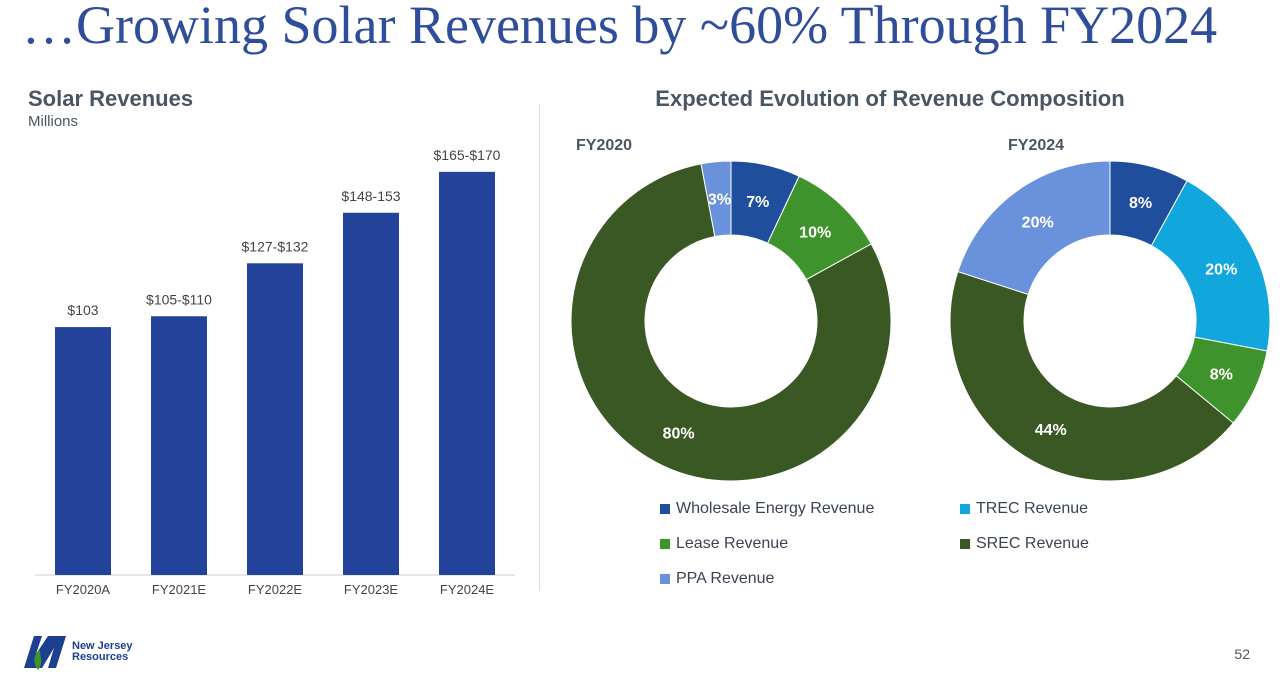 The height and width of the screenshot is (677, 1280). I want to click on legend-item-wholesale: Wholesale Energy Revenue, so click(767, 509).